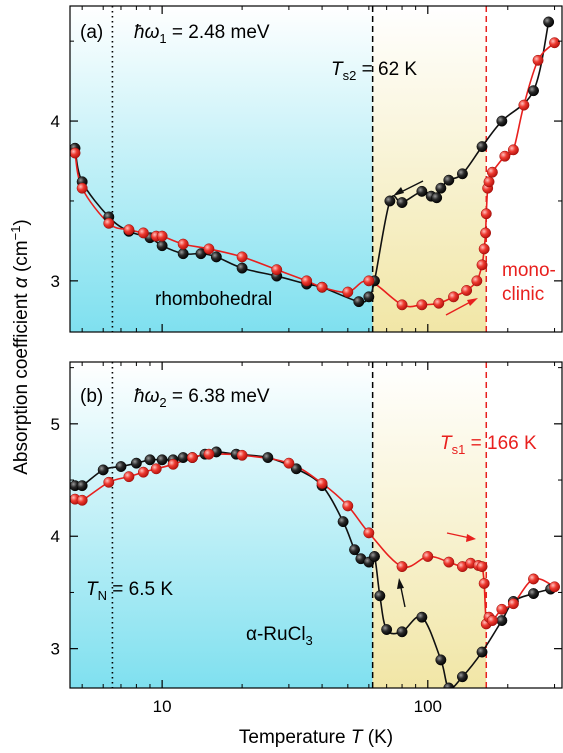 The height and width of the screenshot is (753, 563). Describe the element at coordinates (213, 299) in the screenshot. I see `phase-rhombohedral-label: rhombohedral` at that location.